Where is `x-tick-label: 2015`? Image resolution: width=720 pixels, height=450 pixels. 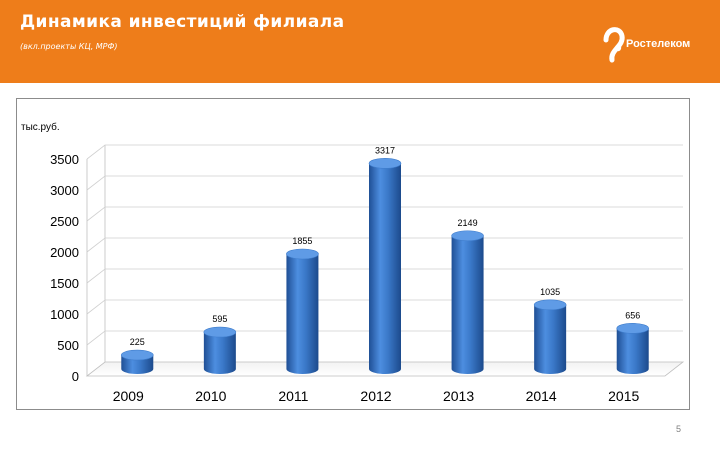
x-tick-label: 2015 is located at coordinates (623, 396).